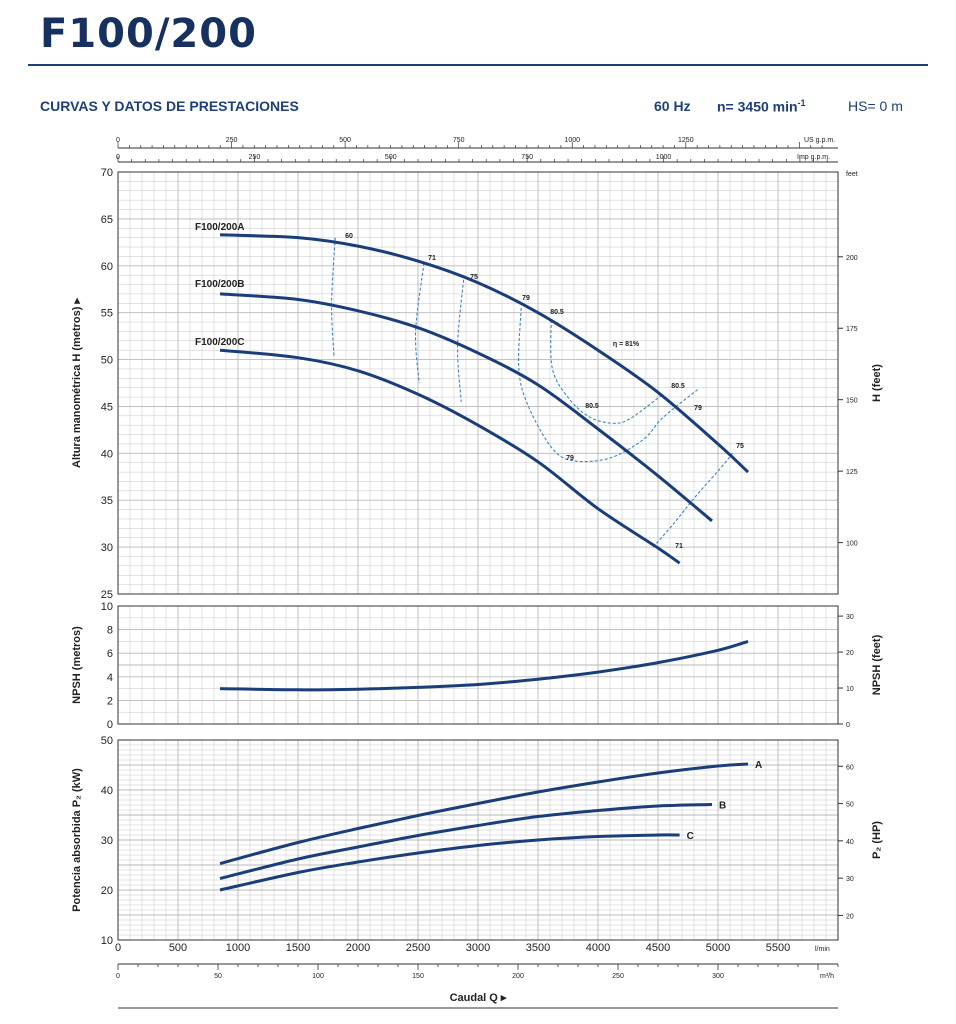  What do you see at coordinates (107, 741) in the screenshot?
I see `power-tick-label: 50` at bounding box center [107, 741].